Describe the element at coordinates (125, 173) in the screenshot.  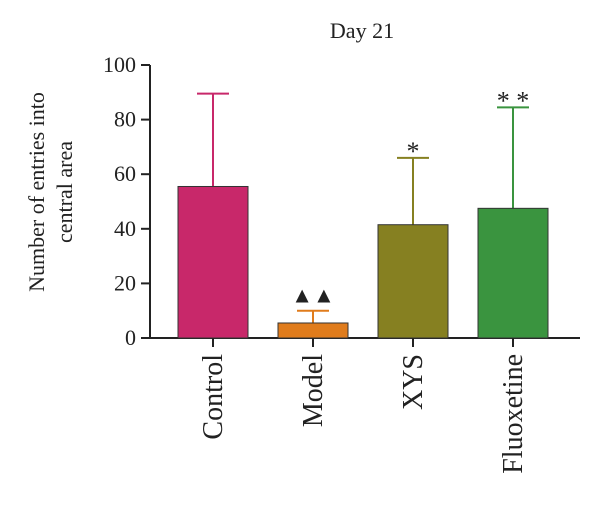
I see `y-tick-label: 60` at that location.